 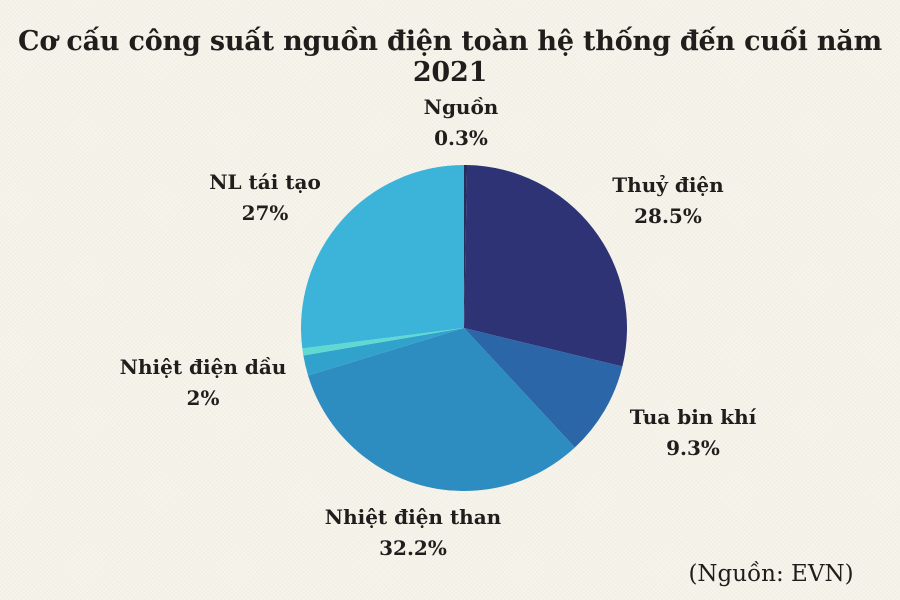 What do you see at coordinates (461, 107) in the screenshot?
I see `slice-label-name: Nguồn` at bounding box center [461, 107].